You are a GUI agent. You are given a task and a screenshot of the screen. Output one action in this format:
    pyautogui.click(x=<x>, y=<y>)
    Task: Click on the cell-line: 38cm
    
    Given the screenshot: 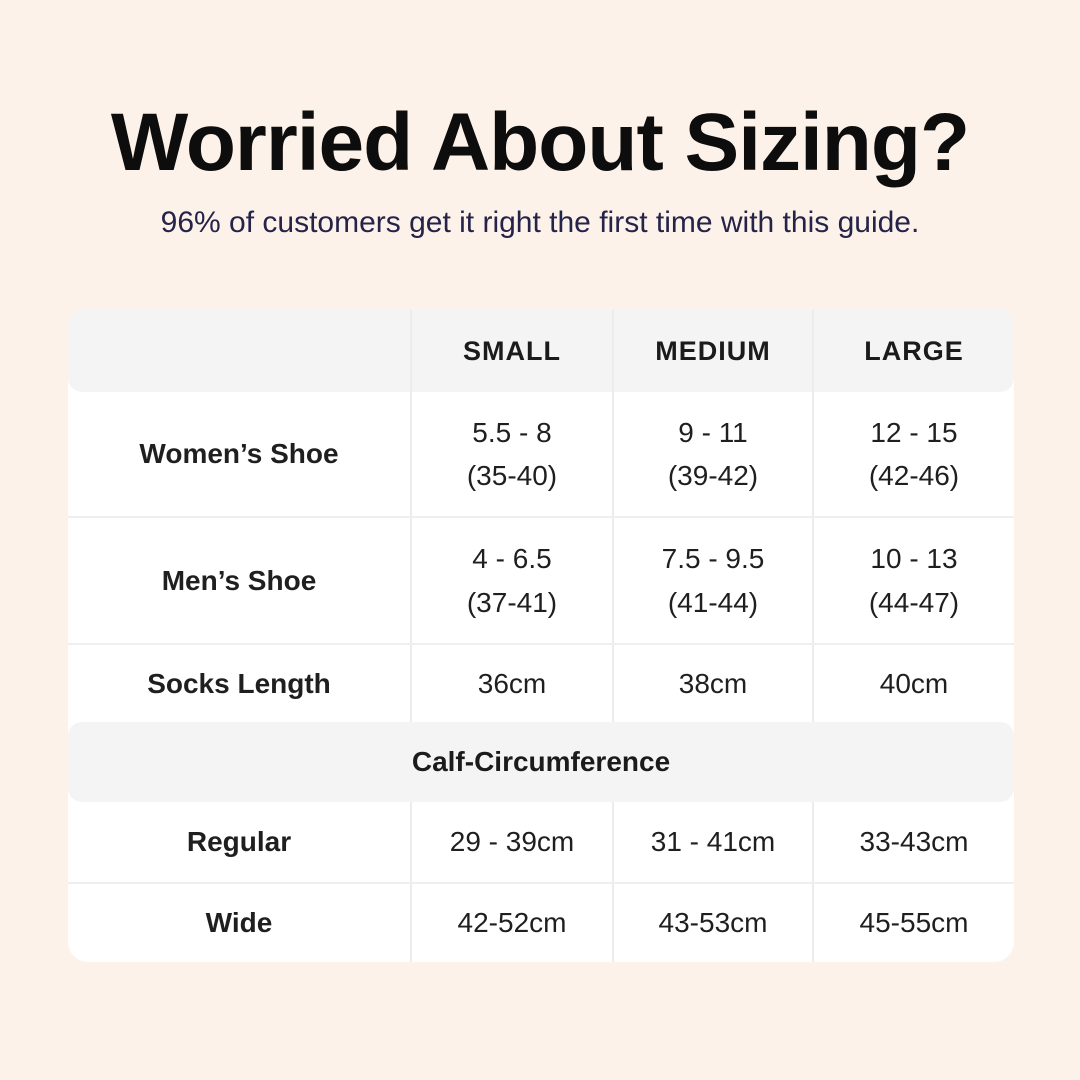 What is the action you would take?
    pyautogui.click(x=713, y=683)
    